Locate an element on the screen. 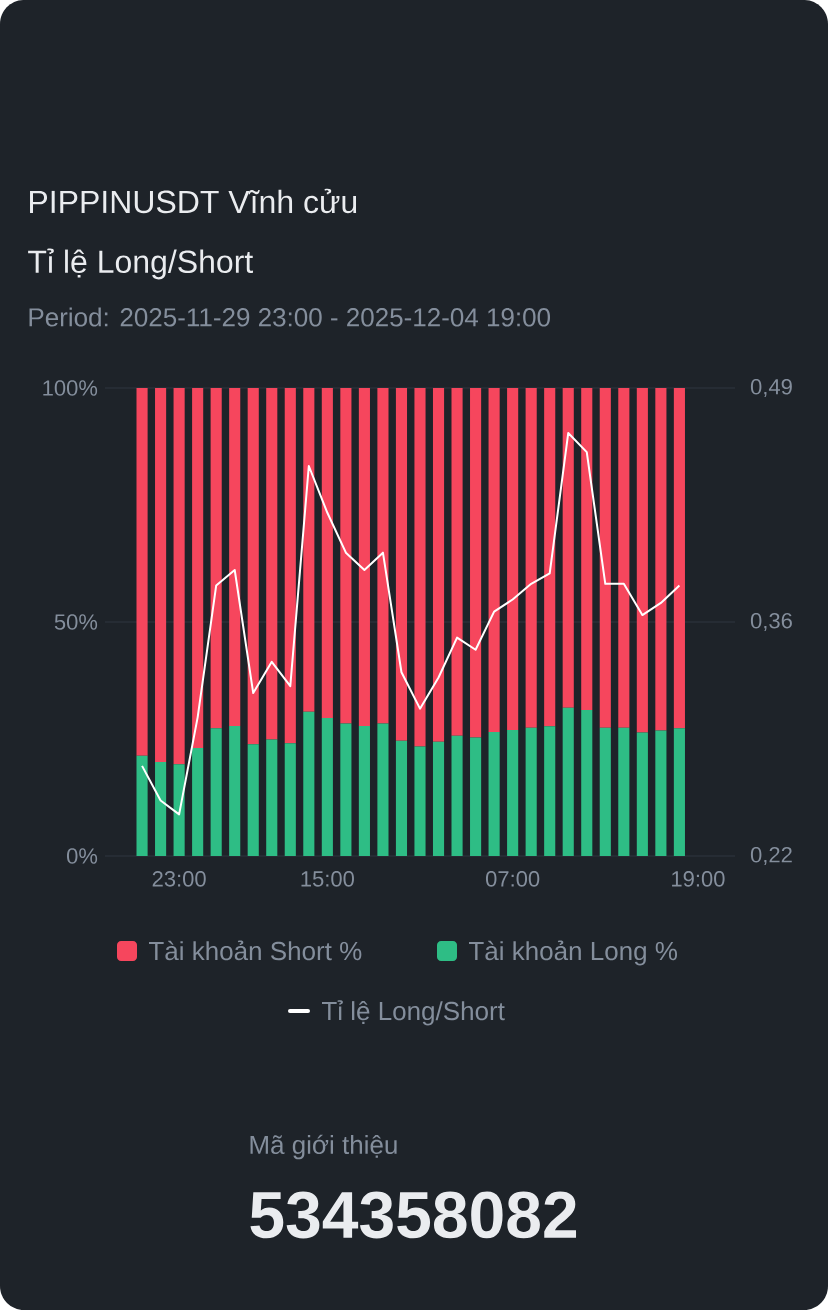 Image resolution: width=828 pixels, height=1310 pixels. x-tick-label: 15:00 is located at coordinates (327, 879).